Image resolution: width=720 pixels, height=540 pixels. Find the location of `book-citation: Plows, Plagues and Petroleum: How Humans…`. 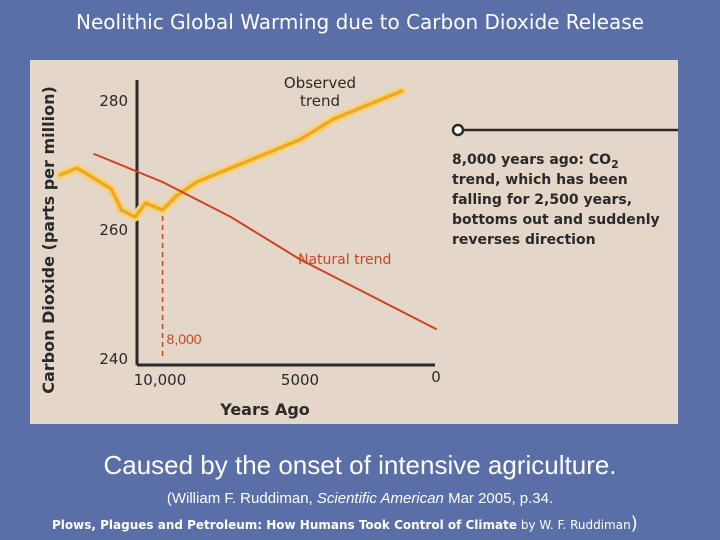

book-citation: Plows, Plagues and Petroleum: How Humans… is located at coordinates (382, 523).